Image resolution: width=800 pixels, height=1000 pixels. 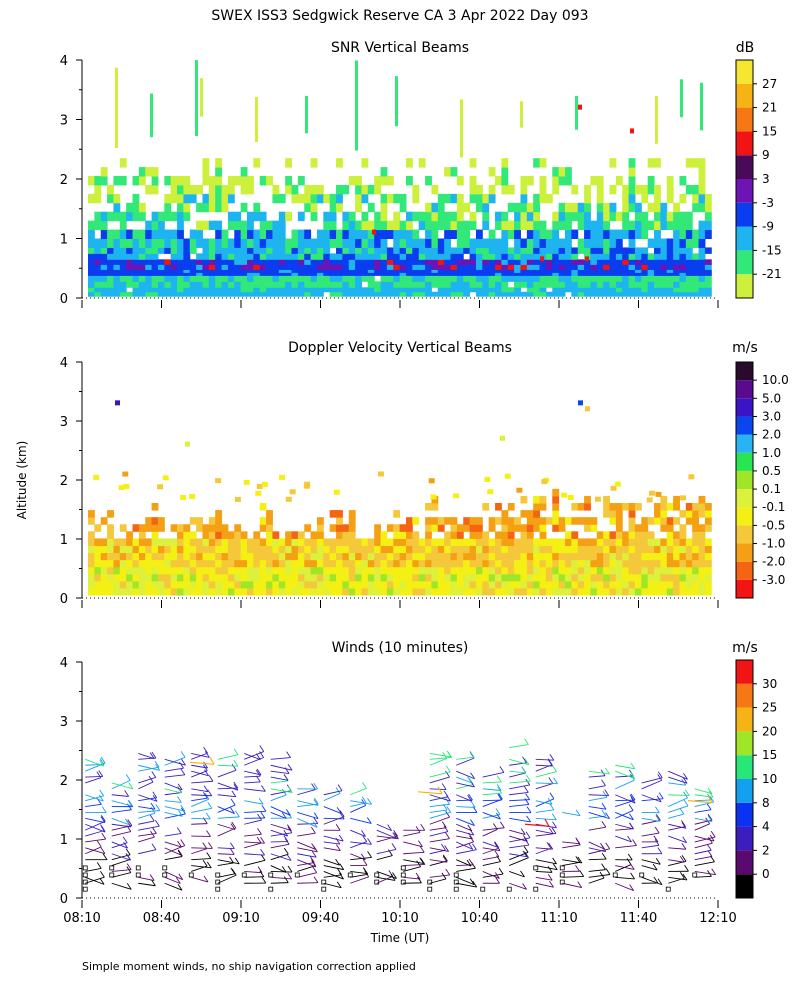 What do you see at coordinates (64, 781) in the screenshot?
I see `y-tick-label: 2` at bounding box center [64, 781].